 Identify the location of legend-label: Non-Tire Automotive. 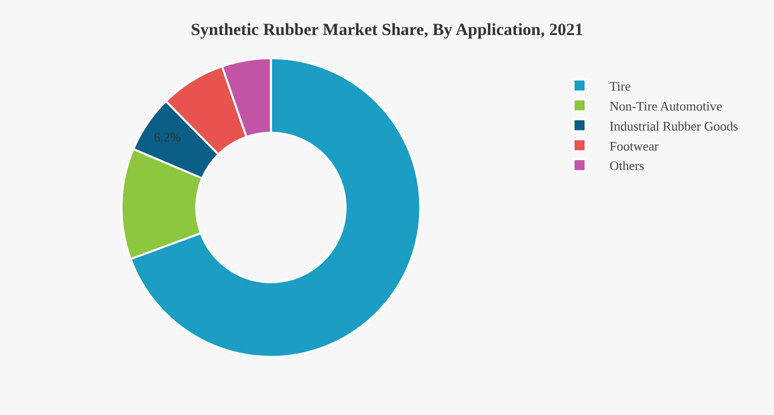
(666, 106).